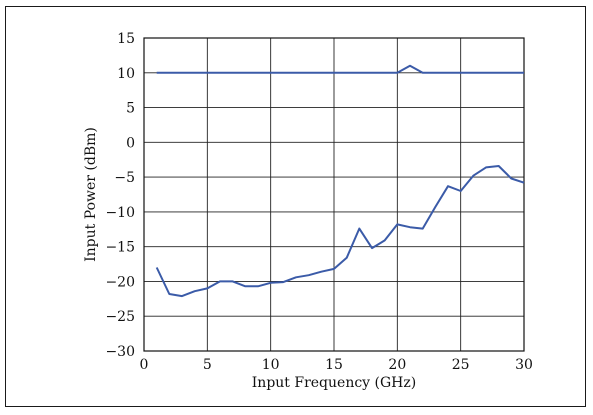 The height and width of the screenshot is (415, 593). What do you see at coordinates (120, 282) in the screenshot?
I see `y-tick-label: −20` at bounding box center [120, 282].